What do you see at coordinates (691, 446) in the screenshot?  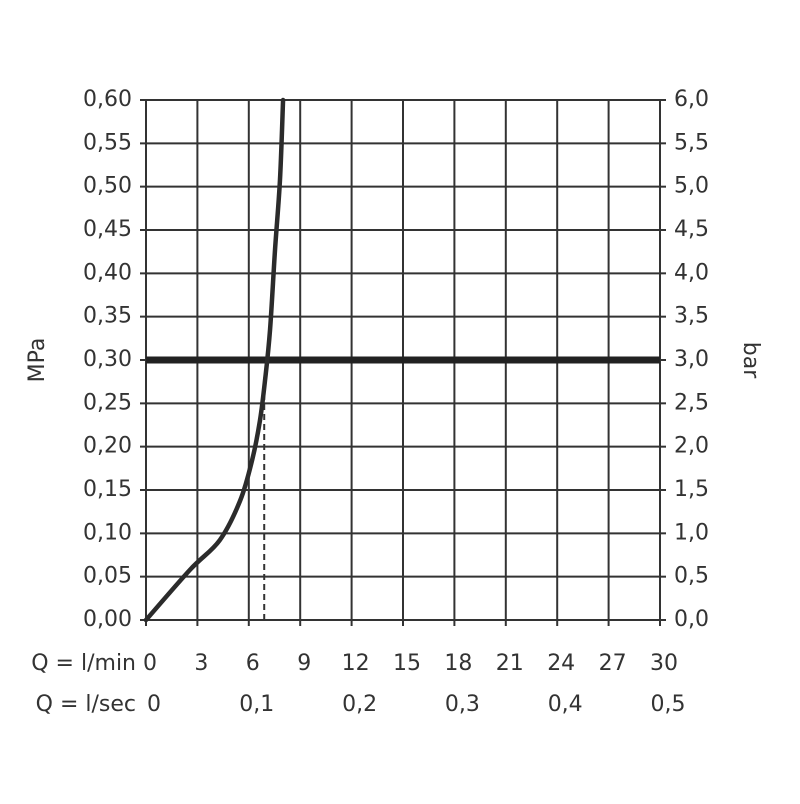 I see `y2-tick-label: 2,0` at bounding box center [691, 446].